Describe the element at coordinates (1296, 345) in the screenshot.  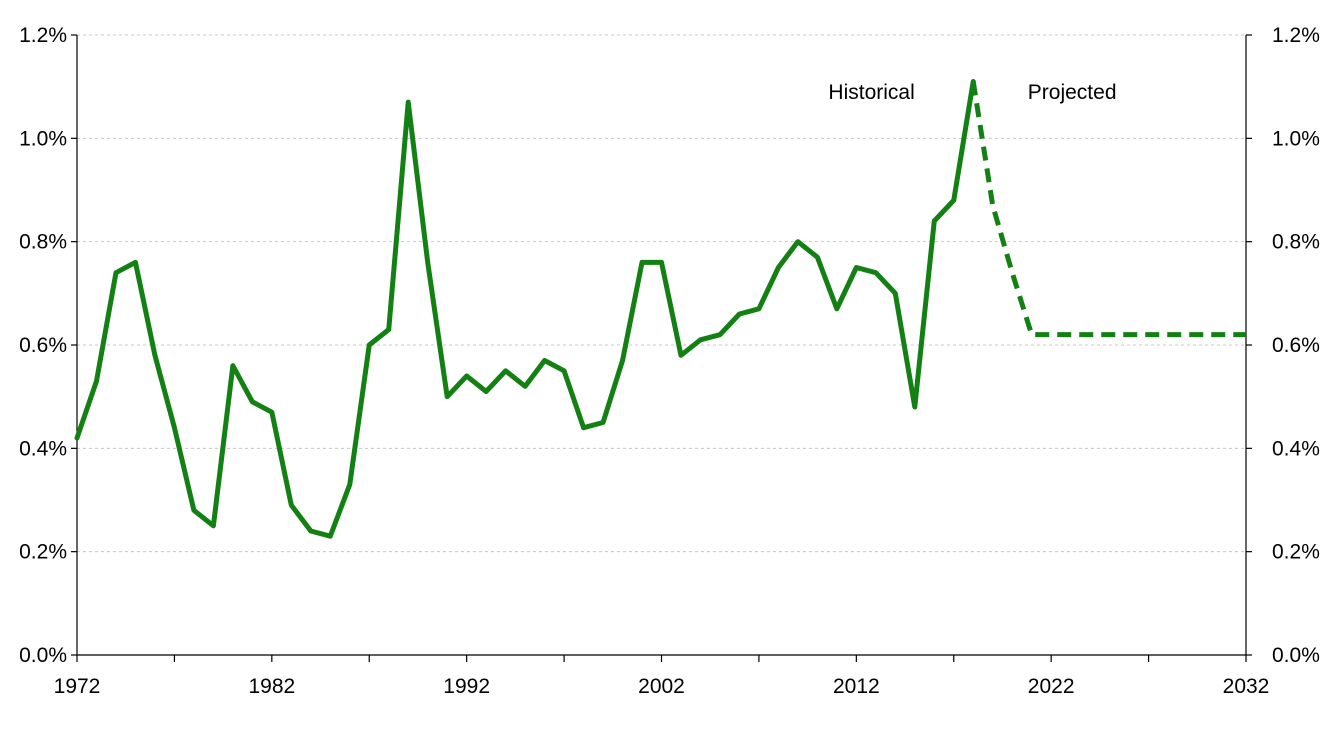
I see `y-tick-label-right: 0.6%` at that location.